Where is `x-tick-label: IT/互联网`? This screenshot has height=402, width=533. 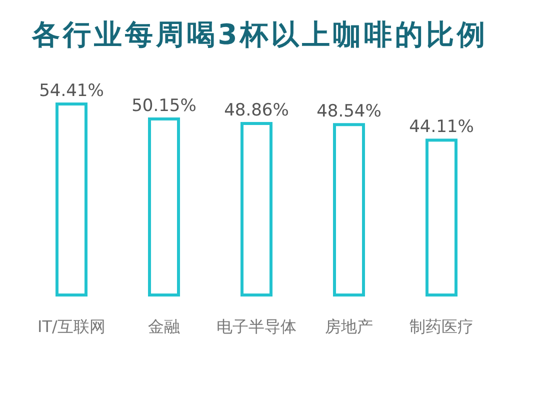 x-tick-label: IT/互联网 is located at coordinates (72, 326).